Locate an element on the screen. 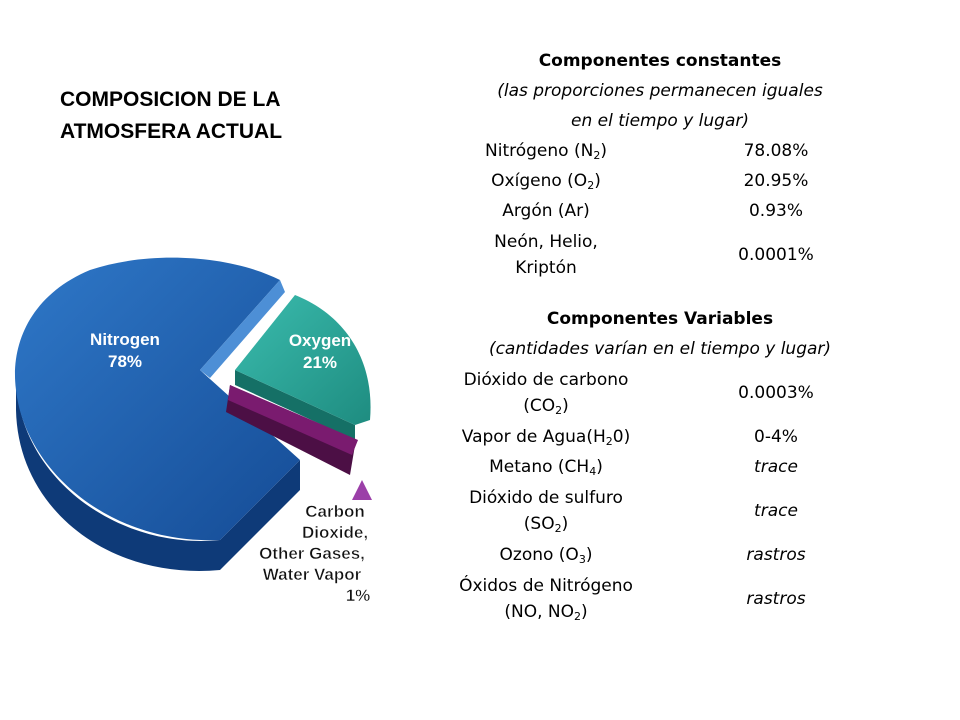 The width and height of the screenshot is (960, 720). component-name: Vapor de Agua(H20) is located at coordinates (546, 437).